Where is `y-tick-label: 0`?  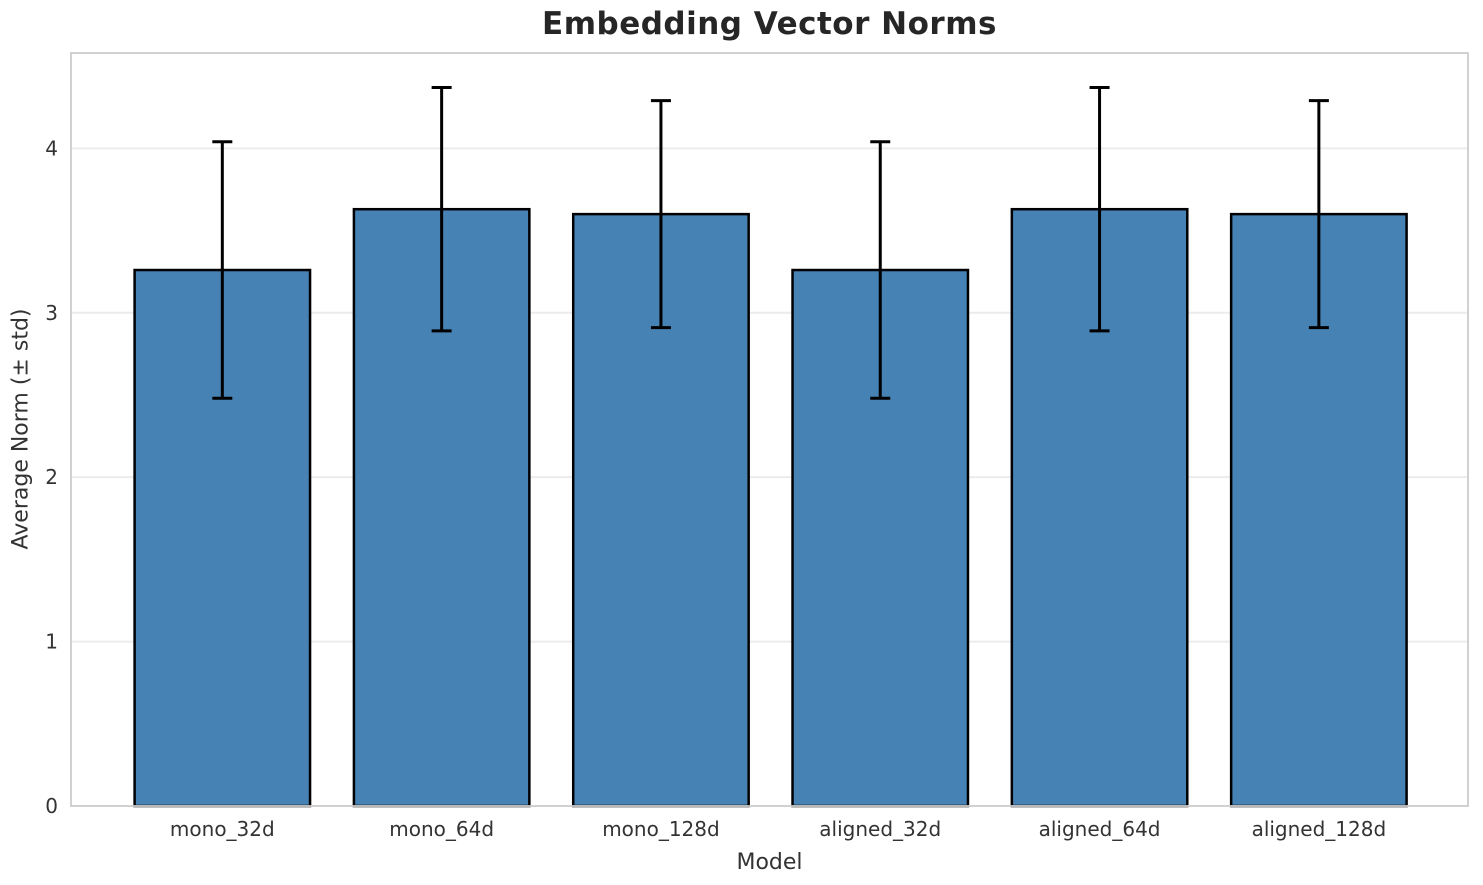
y-tick-label: 0 is located at coordinates (51, 806).